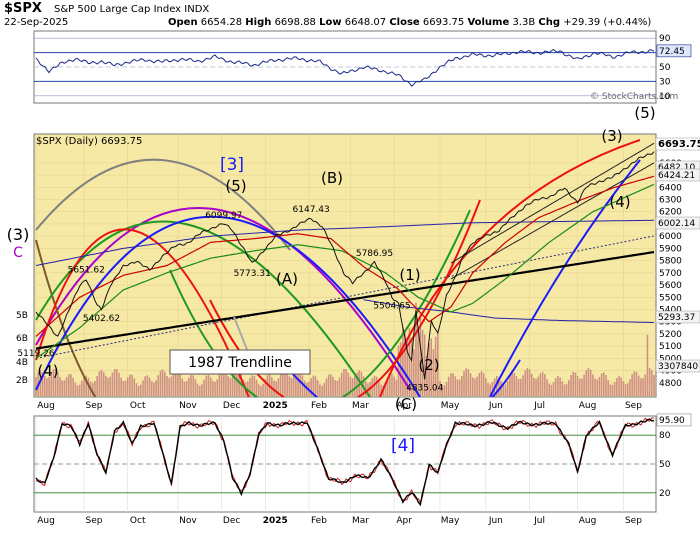  Describe the element at coordinates (142, 312) in the screenshot. I see `cycle-arc-red-left` at that location.